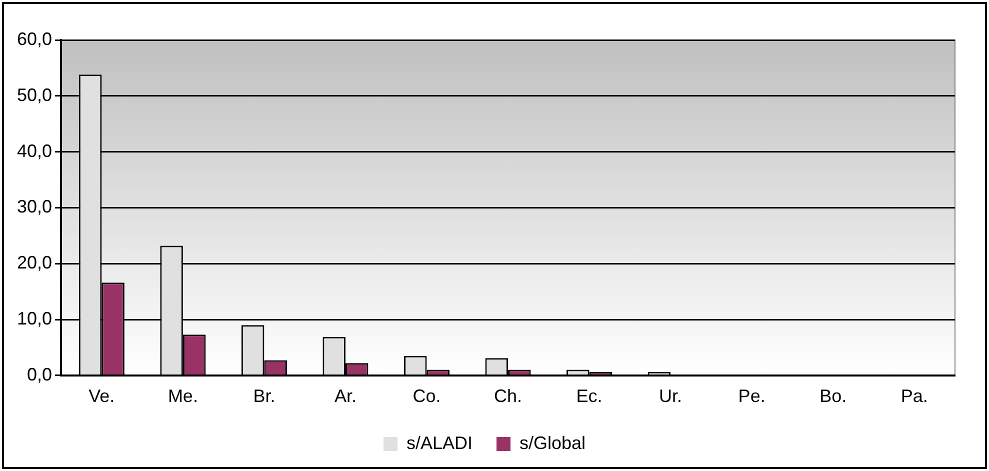 This screenshot has width=989, height=471. What do you see at coordinates (34, 38) in the screenshot?
I see `y-tick-label: 60,0` at bounding box center [34, 38].